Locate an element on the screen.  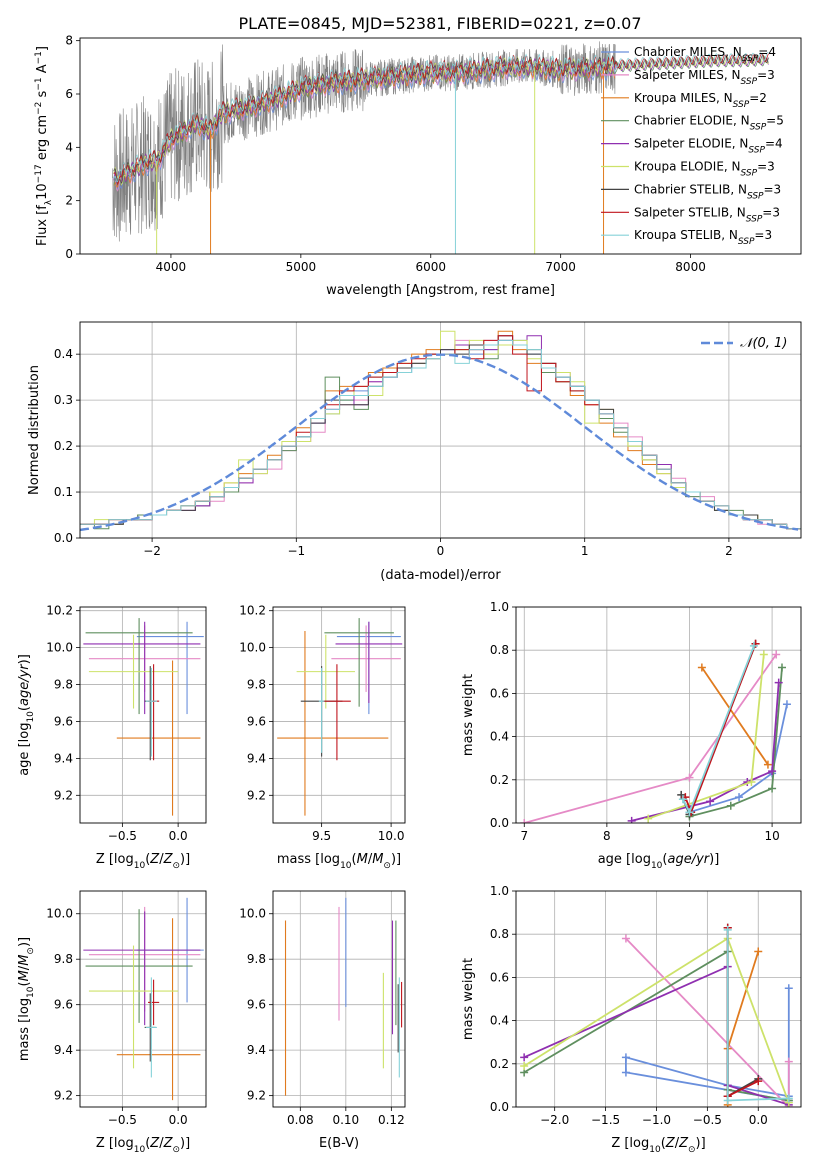
legend-label-chabrier_elodie: Chabrier ELODIE, NSSP=5 is located at coordinates (709, 123).